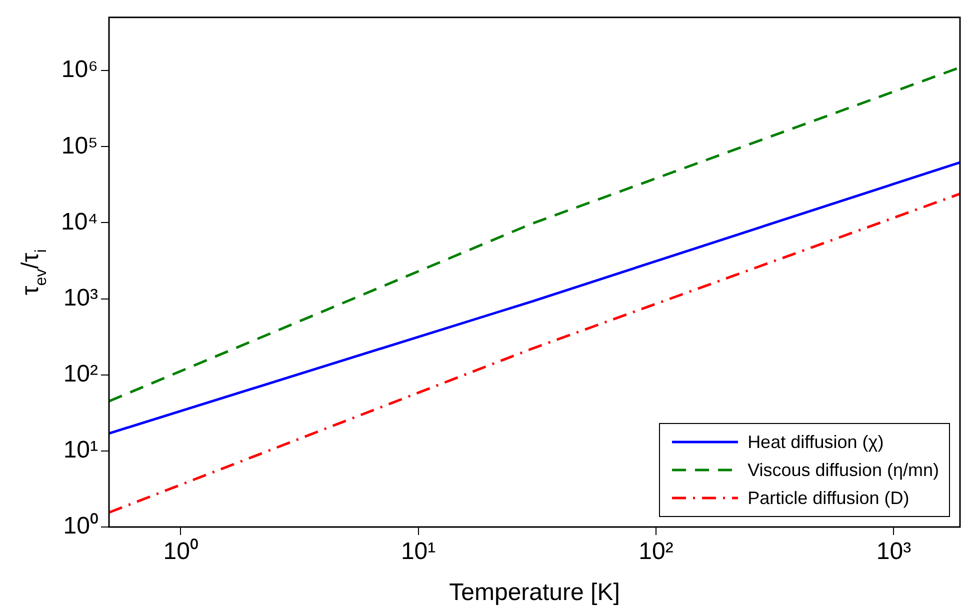 Image resolution: width=962 pixels, height=612 pixels. I want to click on x-tick-label: 10⁰, so click(180, 552).